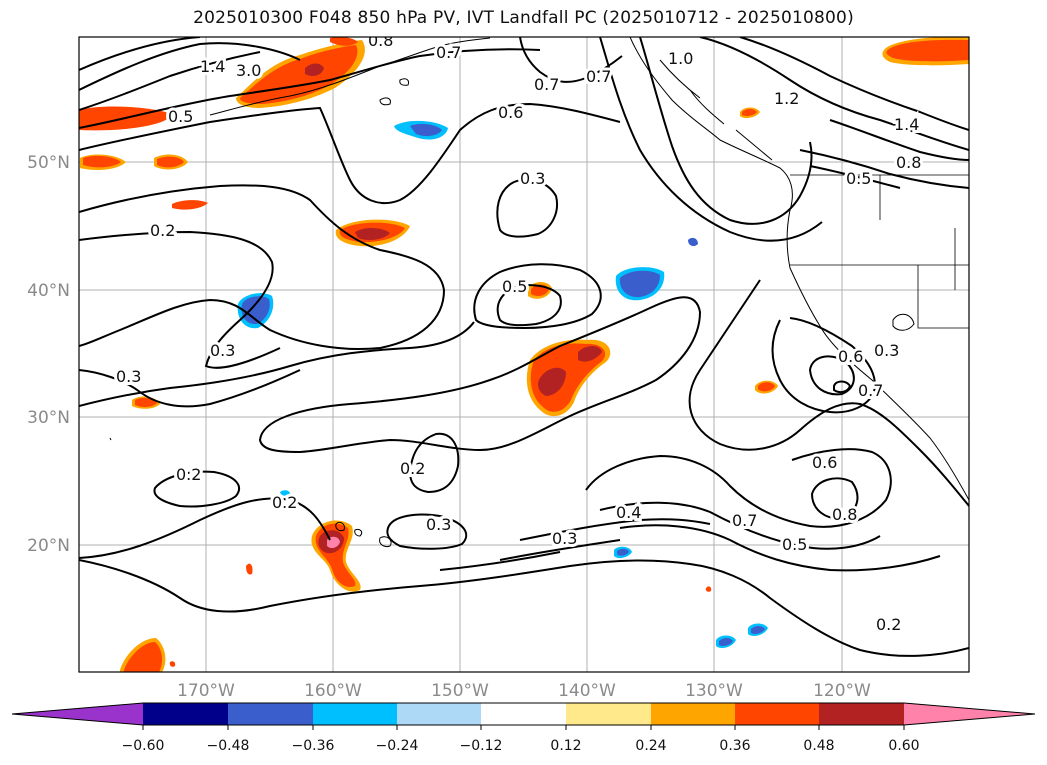  I want to click on lat-label-50n: 50°N, so click(48, 163).